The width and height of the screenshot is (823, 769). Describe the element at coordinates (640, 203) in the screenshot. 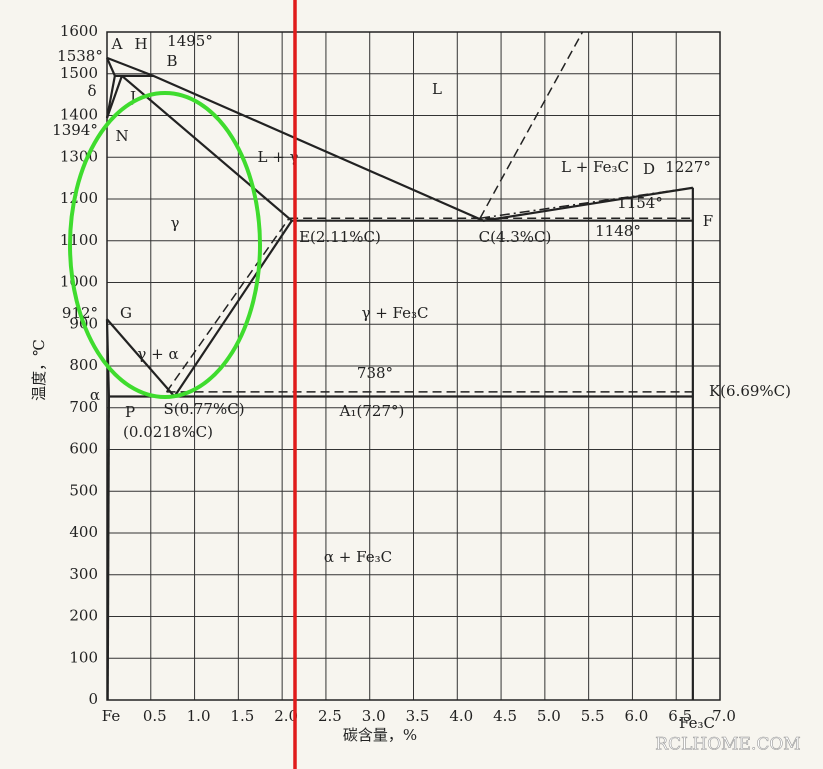

I see `annotation: 1154°` at that location.